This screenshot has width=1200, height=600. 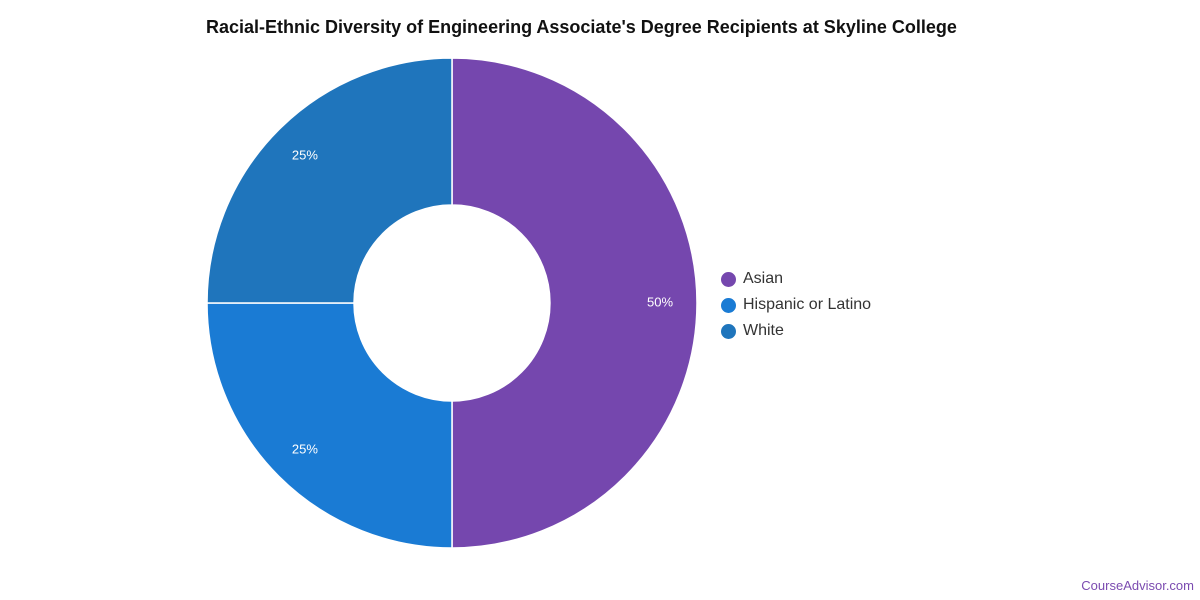 What do you see at coordinates (660, 301) in the screenshot?
I see `slice-label-asian: 50%` at bounding box center [660, 301].